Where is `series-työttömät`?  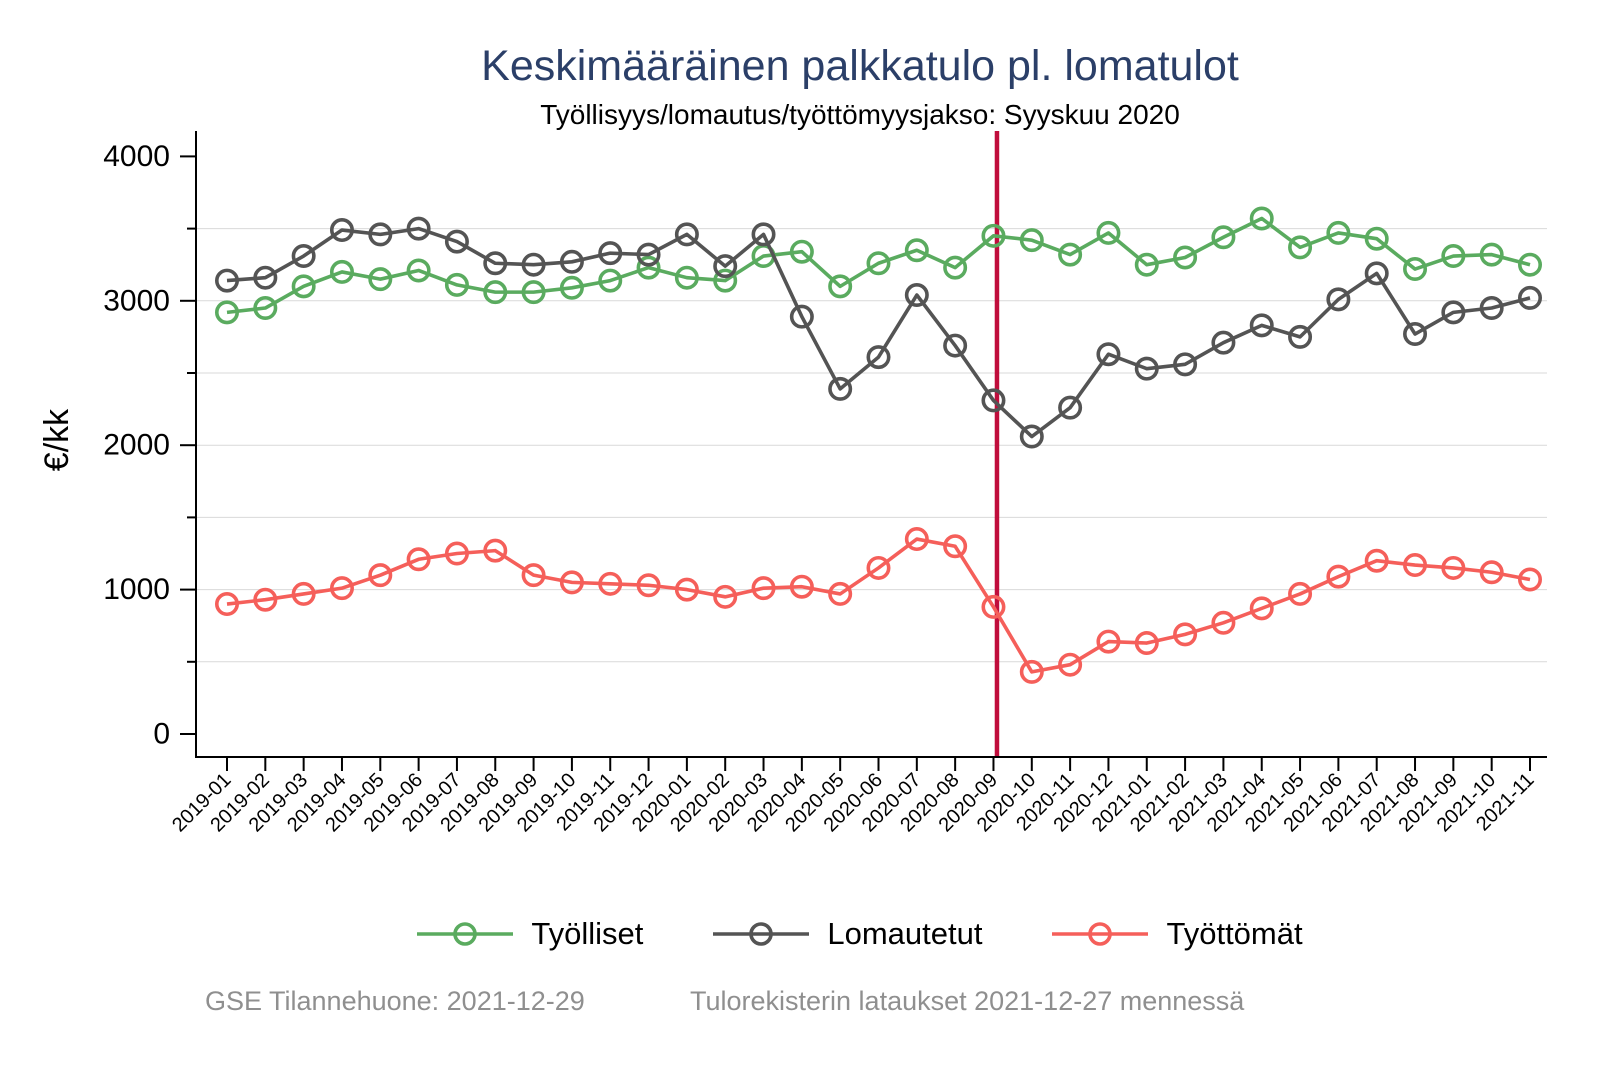
series-työttömät is located at coordinates (879, 605).